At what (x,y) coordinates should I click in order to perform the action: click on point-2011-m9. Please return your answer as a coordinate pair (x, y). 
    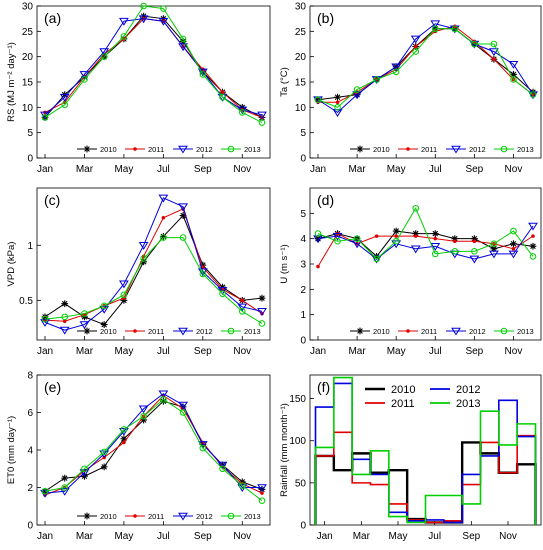
    Looking at the image, I should click on (474, 241).